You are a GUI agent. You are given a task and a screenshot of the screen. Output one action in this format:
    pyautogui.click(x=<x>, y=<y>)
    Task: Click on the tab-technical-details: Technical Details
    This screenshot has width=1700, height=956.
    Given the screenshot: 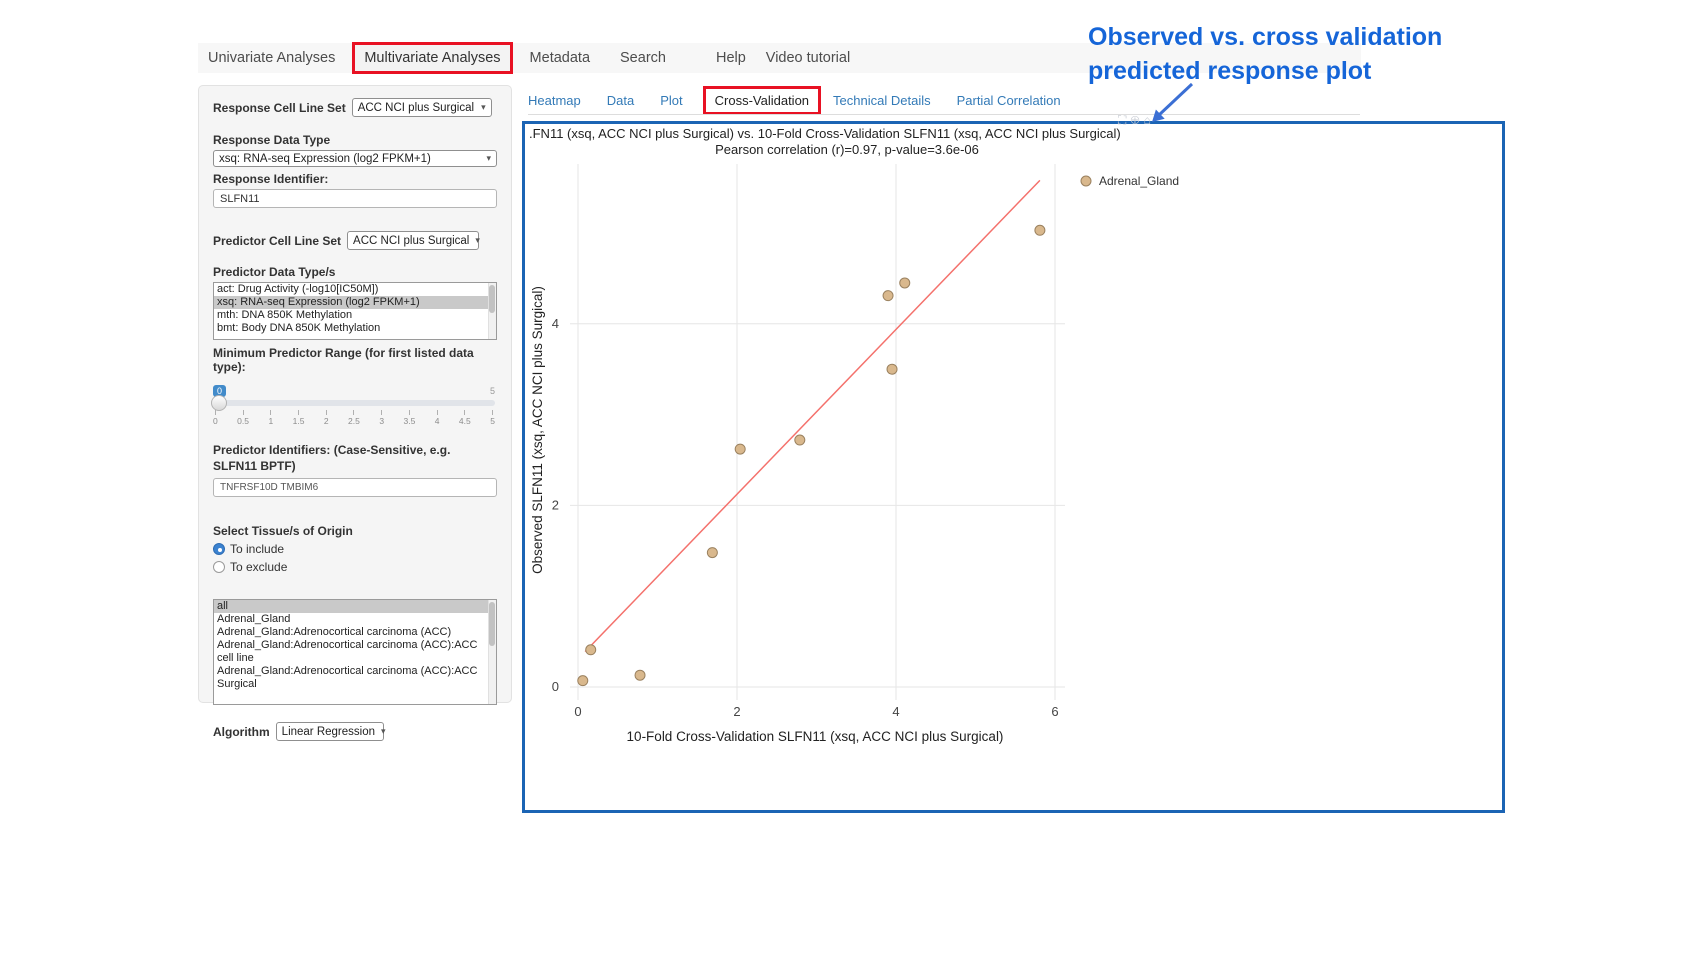 What is the action you would take?
    pyautogui.click(x=882, y=100)
    